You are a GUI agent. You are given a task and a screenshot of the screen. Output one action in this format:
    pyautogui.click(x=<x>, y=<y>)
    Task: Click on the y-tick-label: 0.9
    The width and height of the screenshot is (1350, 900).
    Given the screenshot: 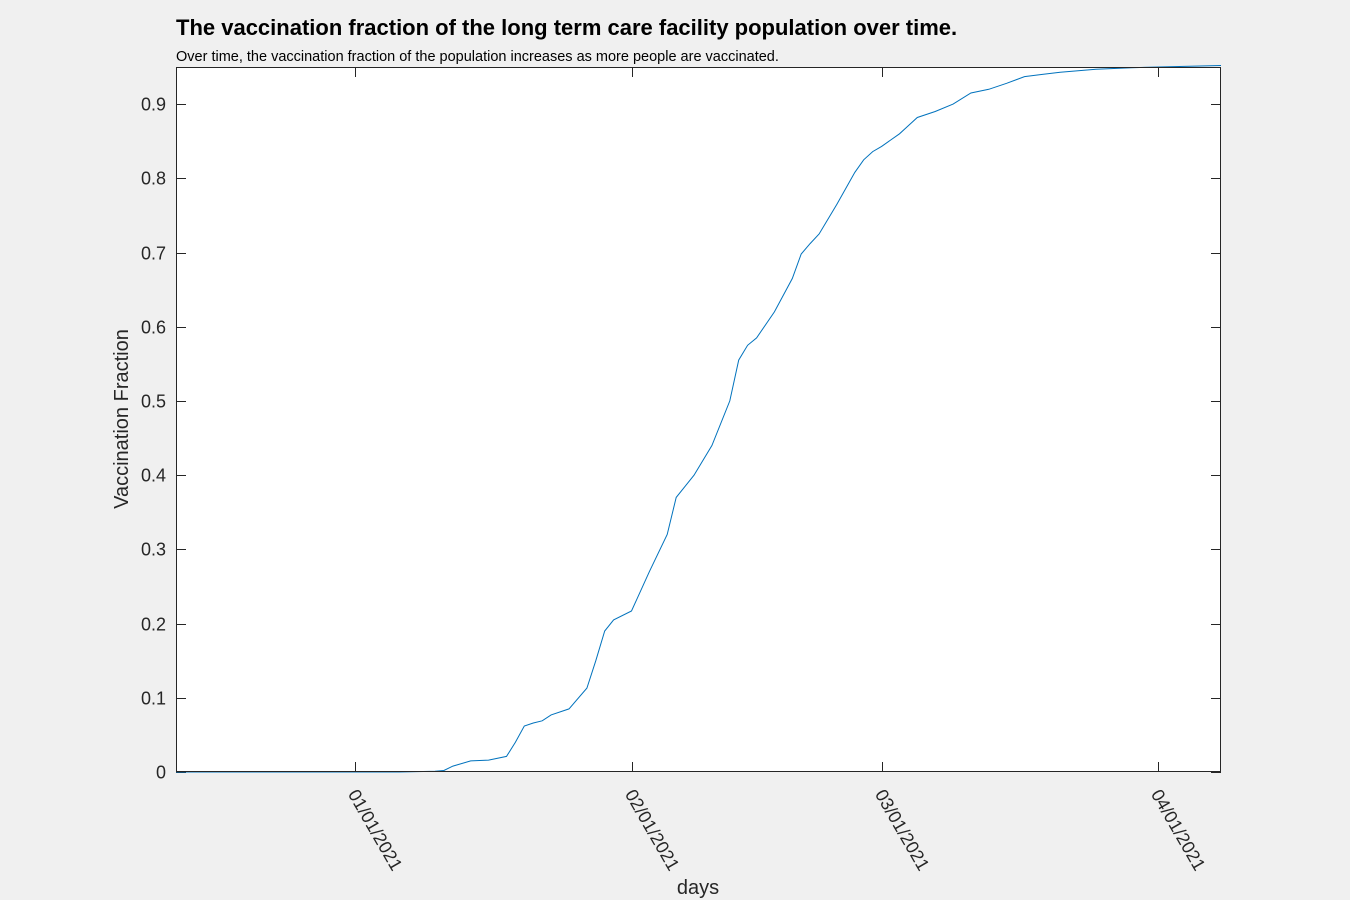 What is the action you would take?
    pyautogui.click(x=153, y=105)
    